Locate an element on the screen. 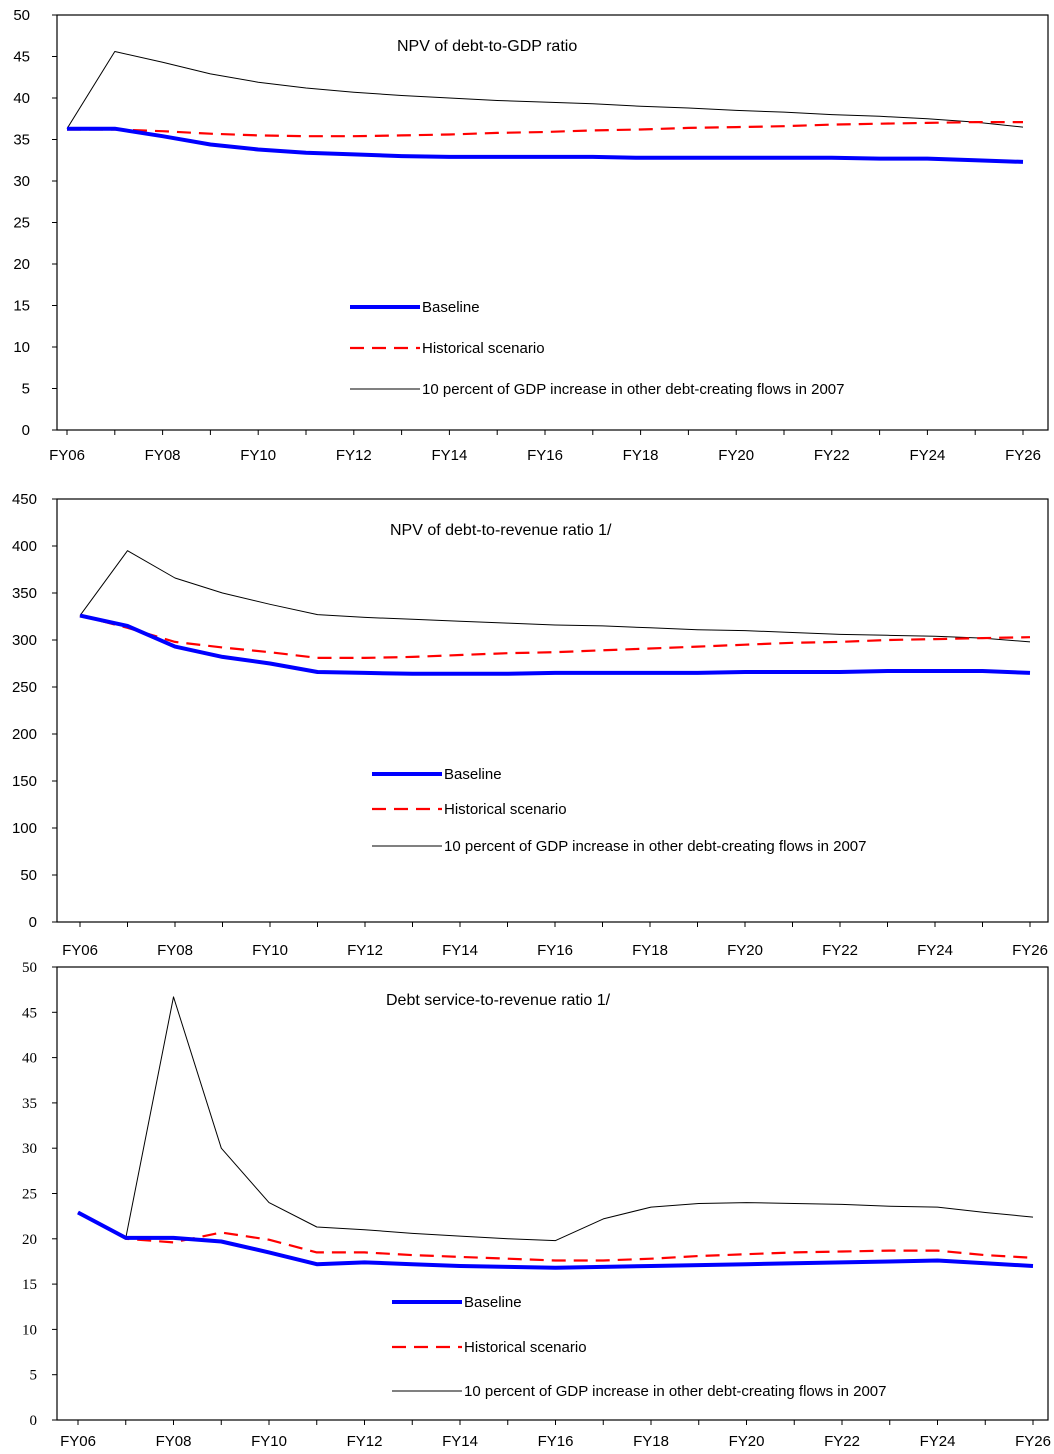 The width and height of the screenshot is (1054, 1454). chart-title: NPV of debt-to-revenue ratio 1/ is located at coordinates (501, 530).